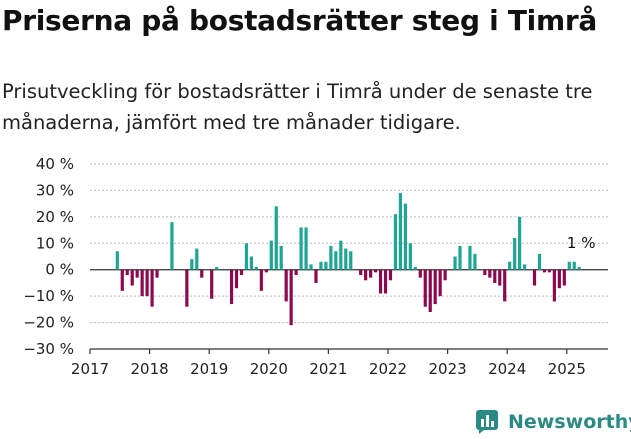 This screenshot has height=439, width=631. I want to click on y-tick-label: 30 %, so click(55, 190).